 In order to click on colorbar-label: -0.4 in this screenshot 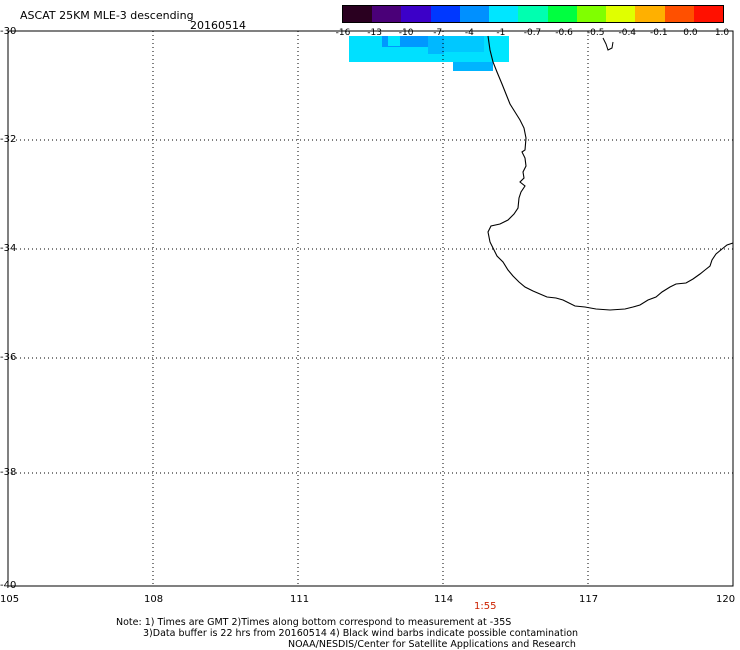, I will do `click(627, 33)`.